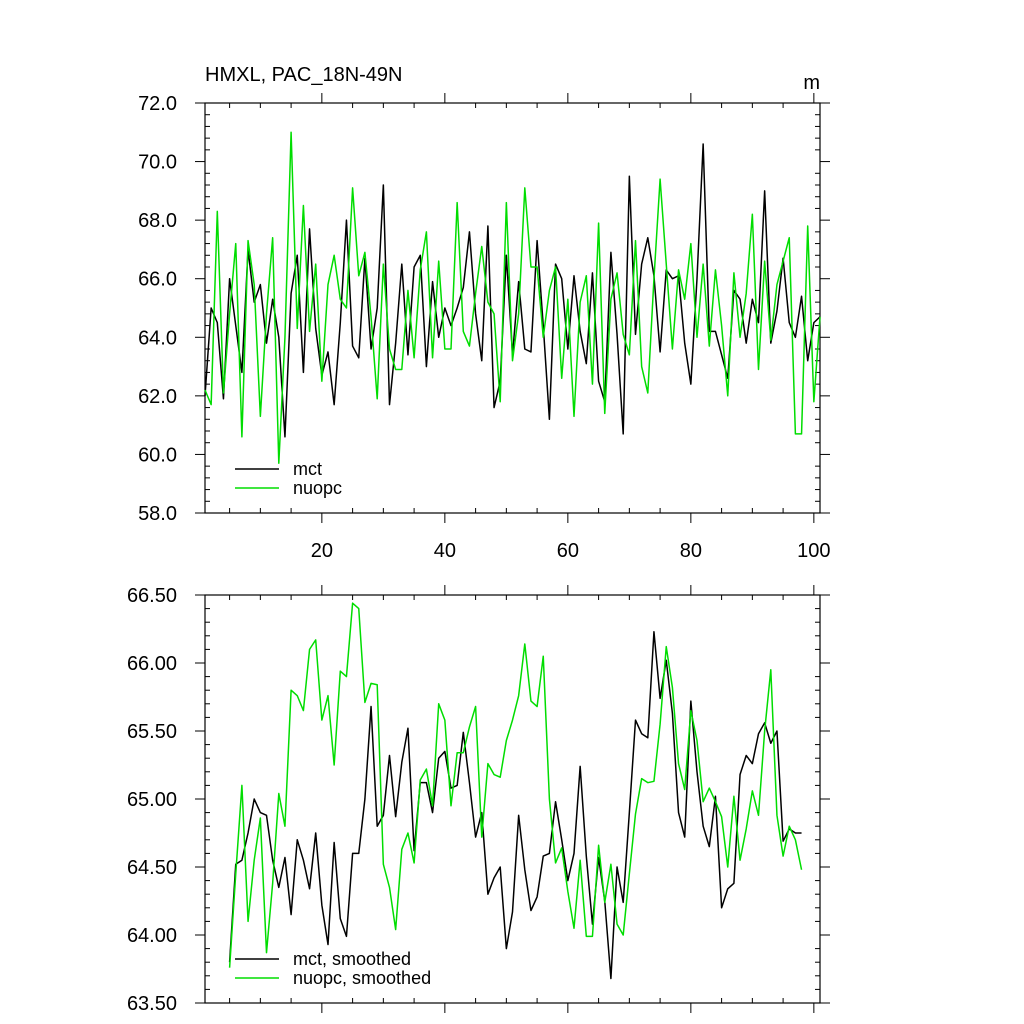  I want to click on x-tick-label: 60, so click(568, 551).